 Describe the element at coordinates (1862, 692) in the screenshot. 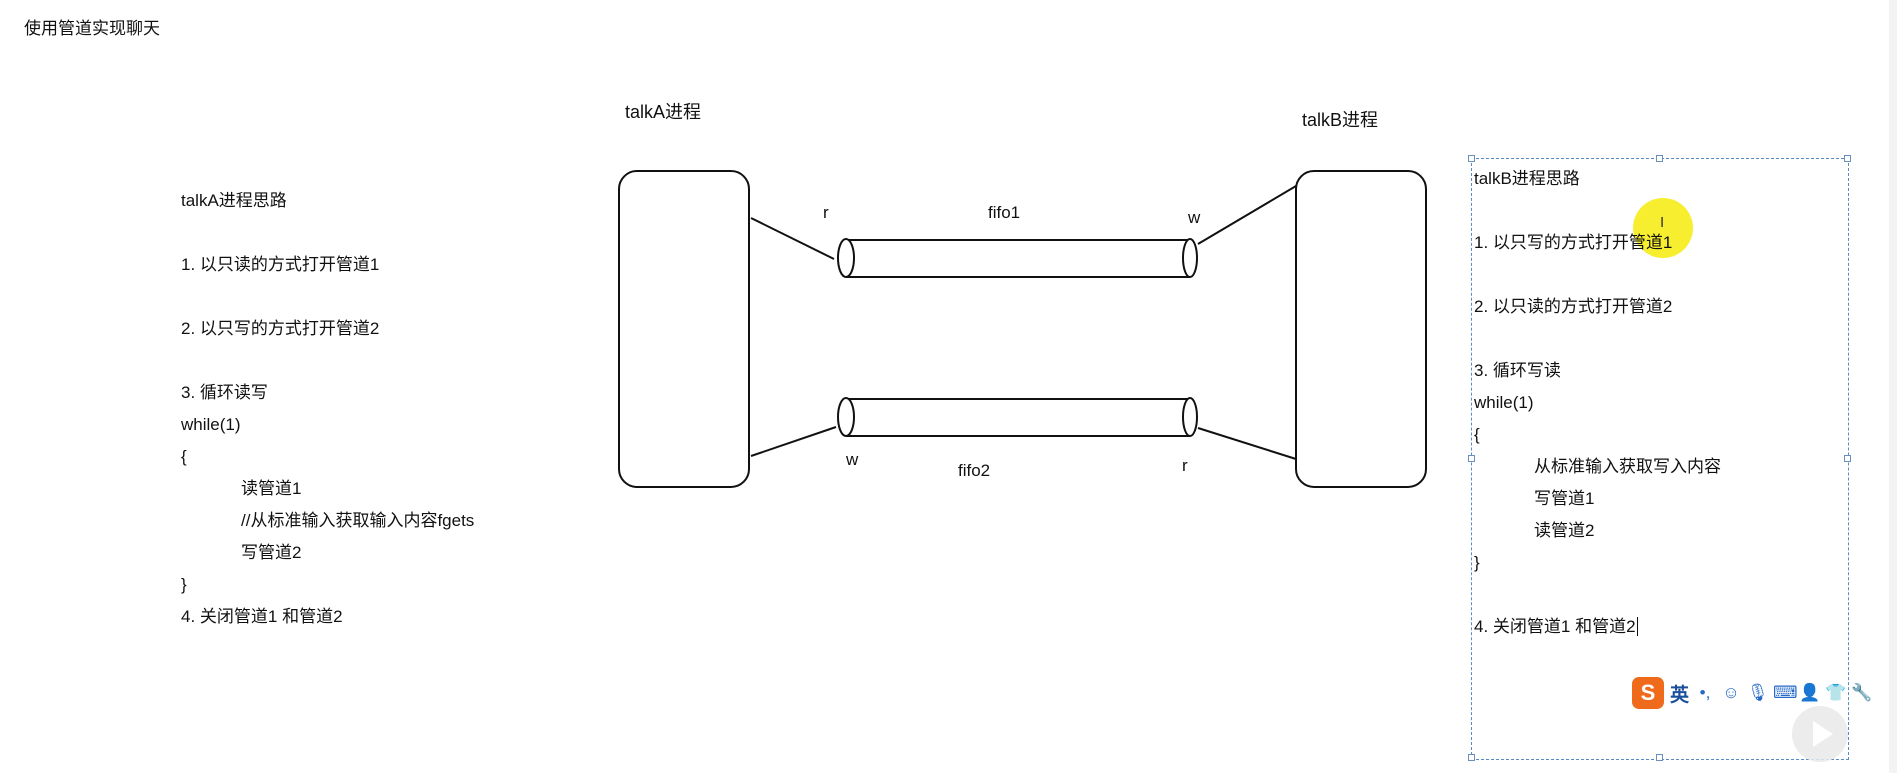

I see `wrench-icon: 🔧` at that location.